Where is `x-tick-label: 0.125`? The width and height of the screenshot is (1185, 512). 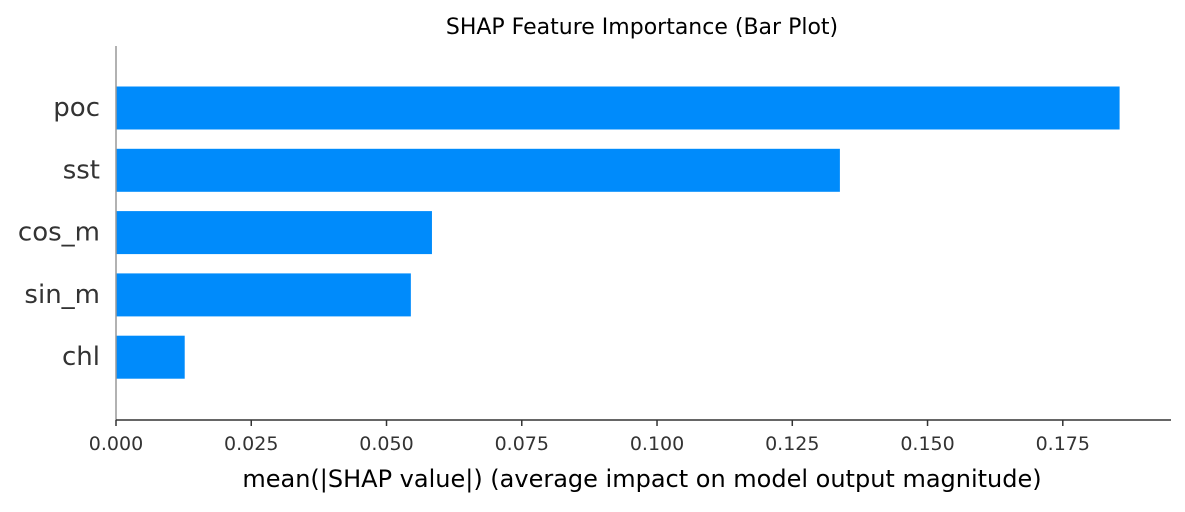
x-tick-label: 0.125 is located at coordinates (792, 444).